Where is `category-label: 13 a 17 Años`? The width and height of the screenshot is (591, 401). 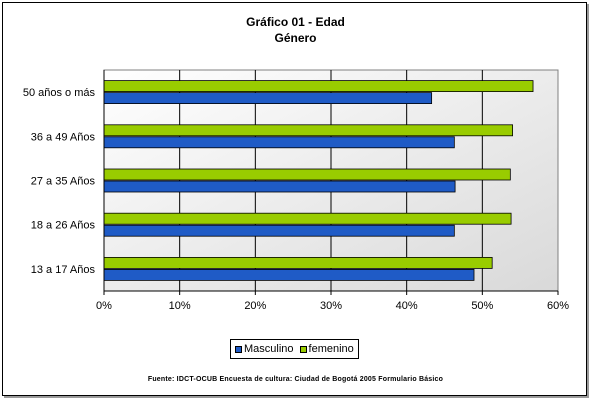 category-label: 13 a 17 Años is located at coordinates (63, 270).